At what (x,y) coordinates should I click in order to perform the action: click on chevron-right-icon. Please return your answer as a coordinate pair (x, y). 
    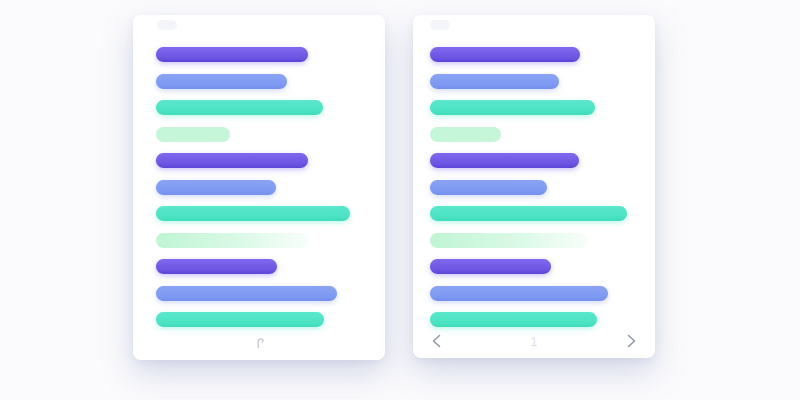
    Looking at the image, I should click on (631, 341).